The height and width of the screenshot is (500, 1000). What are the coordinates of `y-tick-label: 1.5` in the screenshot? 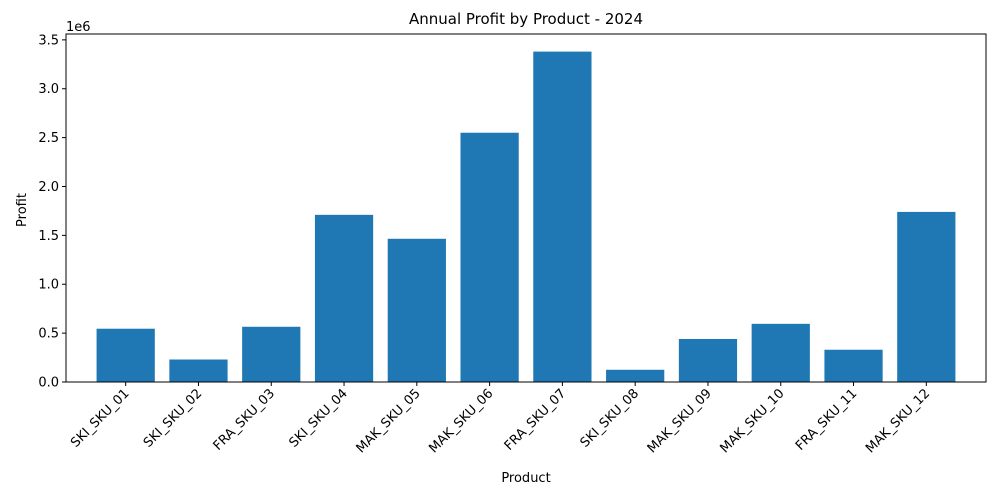 It's located at (48, 236).